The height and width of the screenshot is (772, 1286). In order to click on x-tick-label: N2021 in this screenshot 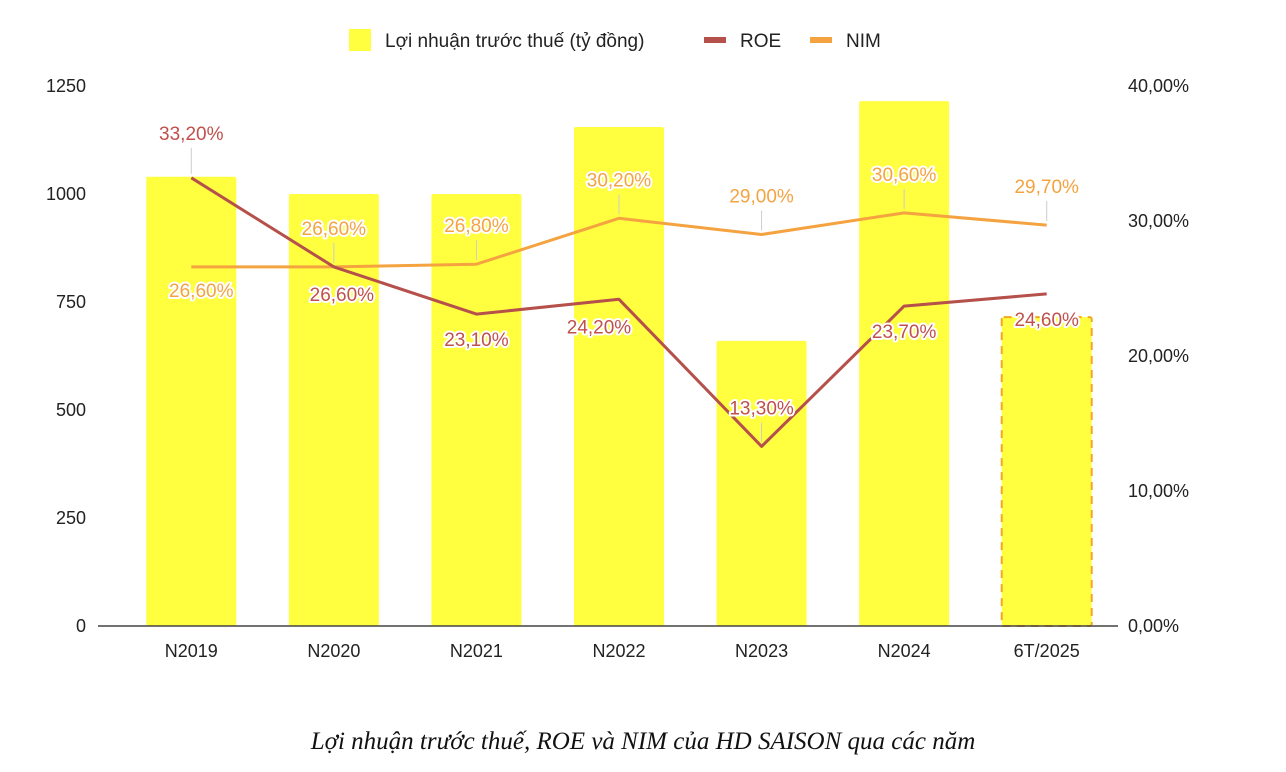, I will do `click(476, 651)`.